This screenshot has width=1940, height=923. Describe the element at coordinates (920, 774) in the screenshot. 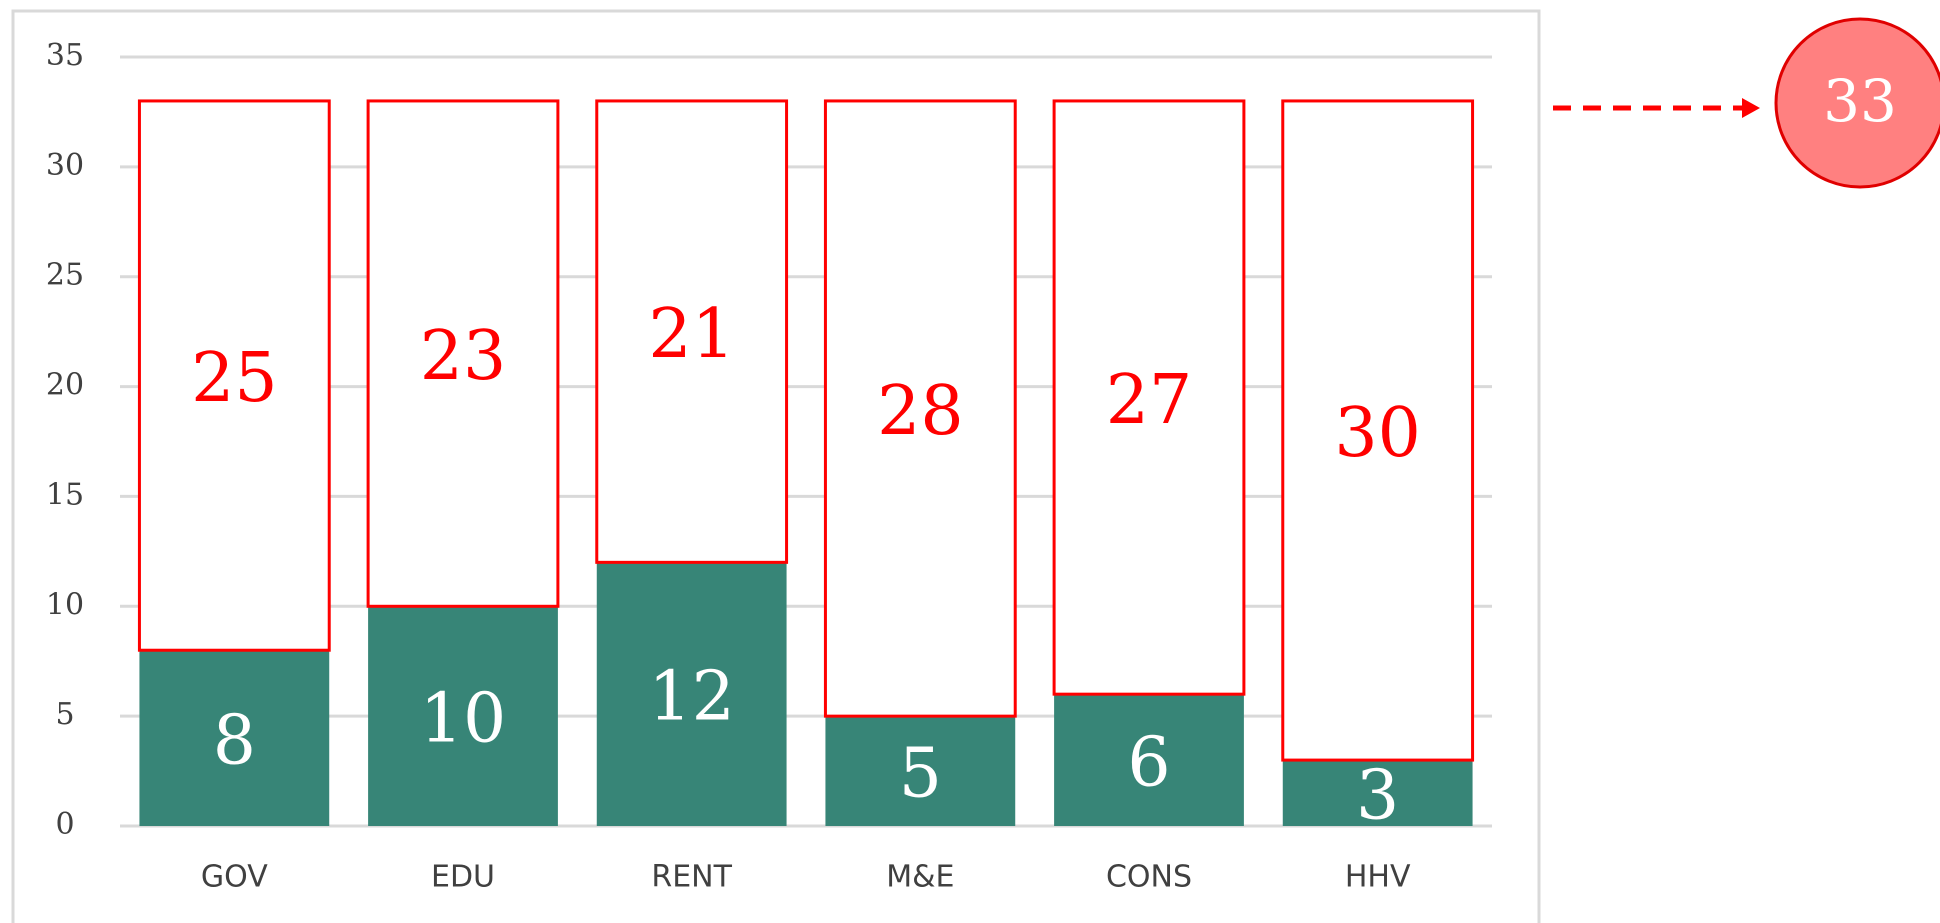

I see `data-label: 5` at that location.